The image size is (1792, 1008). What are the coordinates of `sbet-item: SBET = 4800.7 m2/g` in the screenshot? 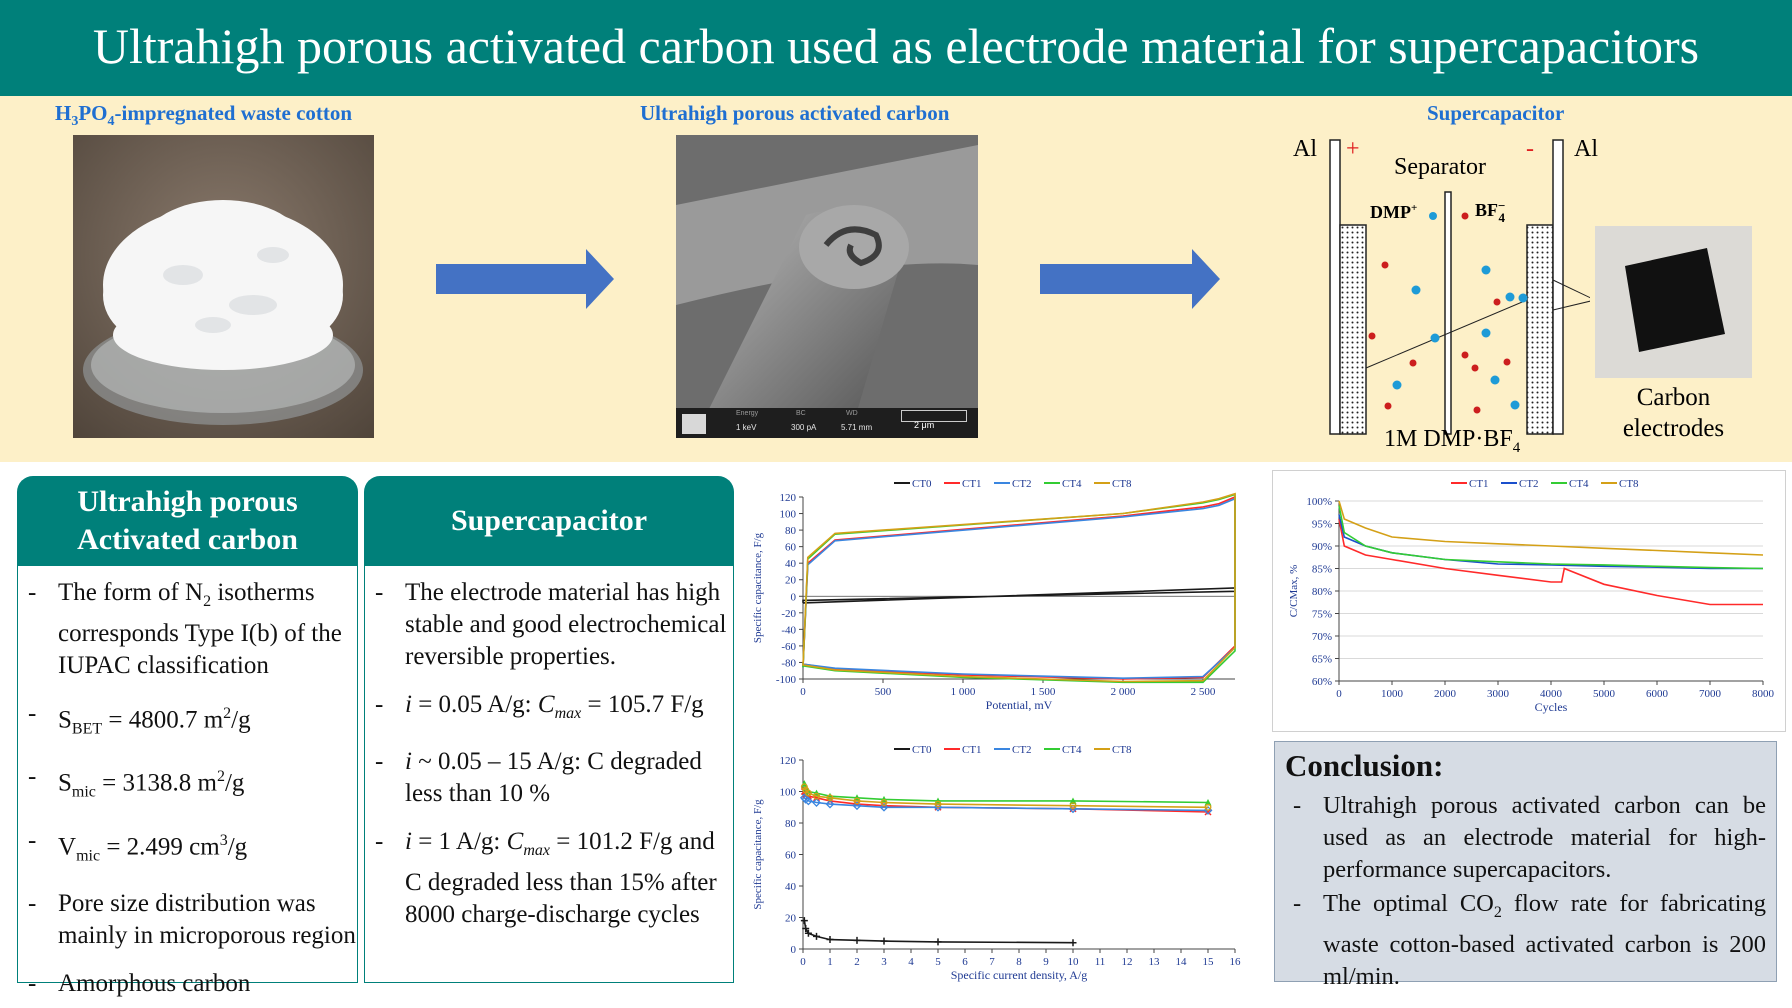 It's located at (187, 721).